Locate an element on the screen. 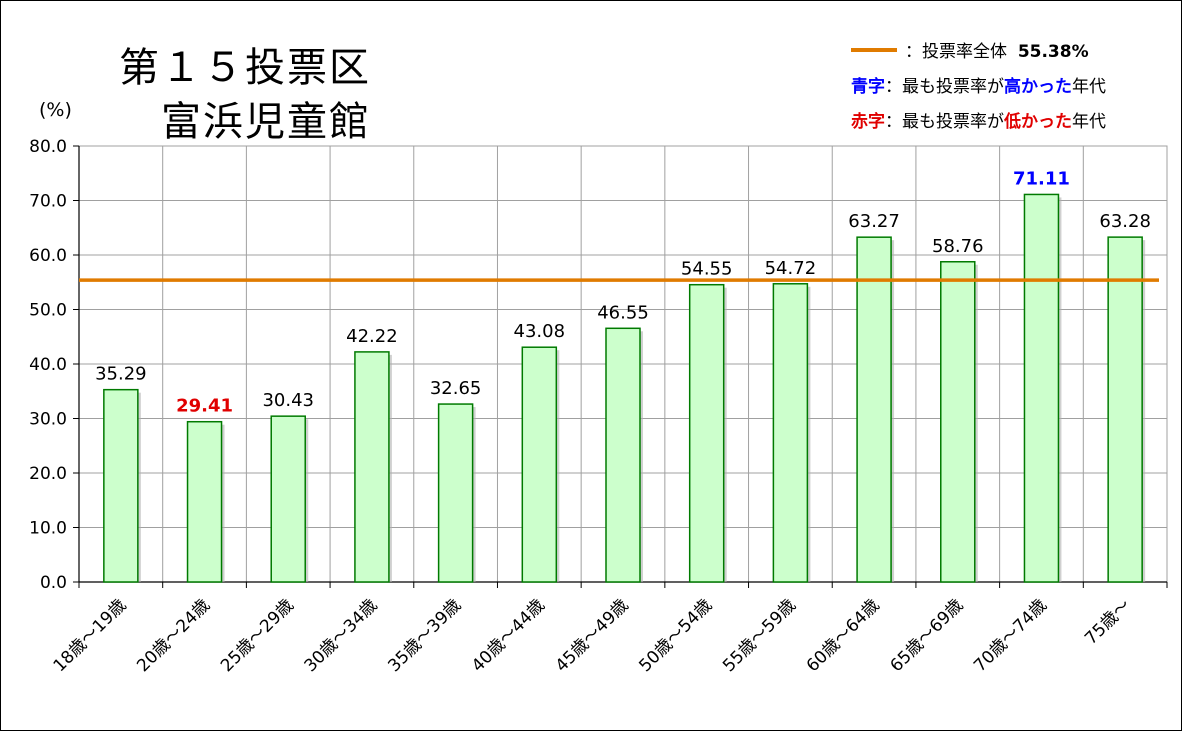 This screenshot has height=731, width=1182. x-category-label: 75歳～ is located at coordinates (1107, 621).